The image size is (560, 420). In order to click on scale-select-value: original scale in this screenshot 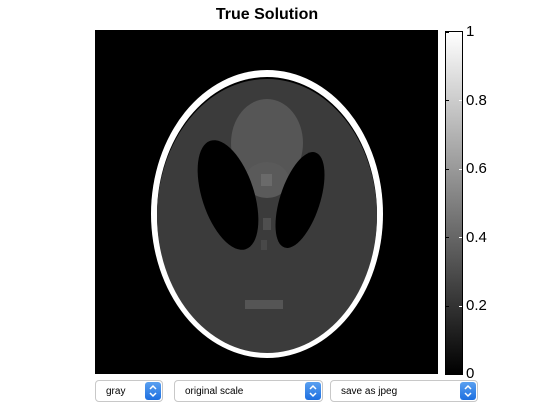, I will do `click(214, 391)`.